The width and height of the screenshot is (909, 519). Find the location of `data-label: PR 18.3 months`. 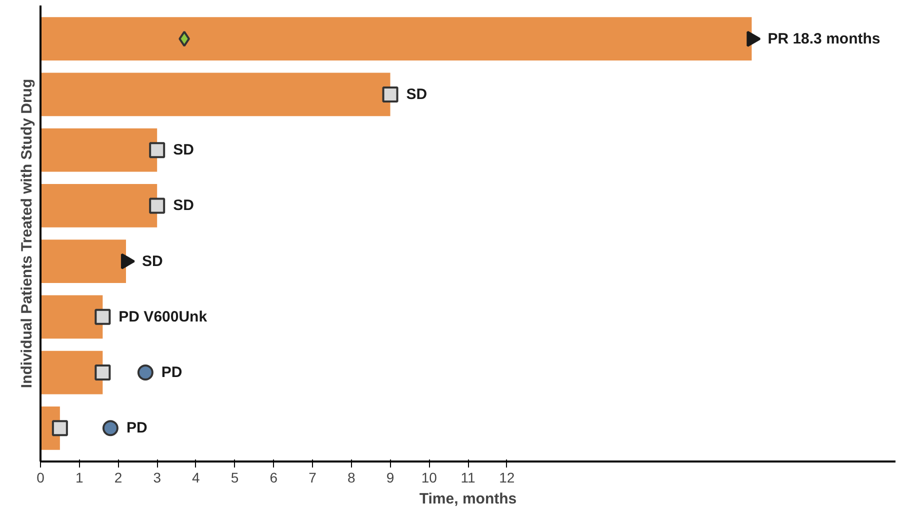

data-label: PR 18.3 months is located at coordinates (824, 39).